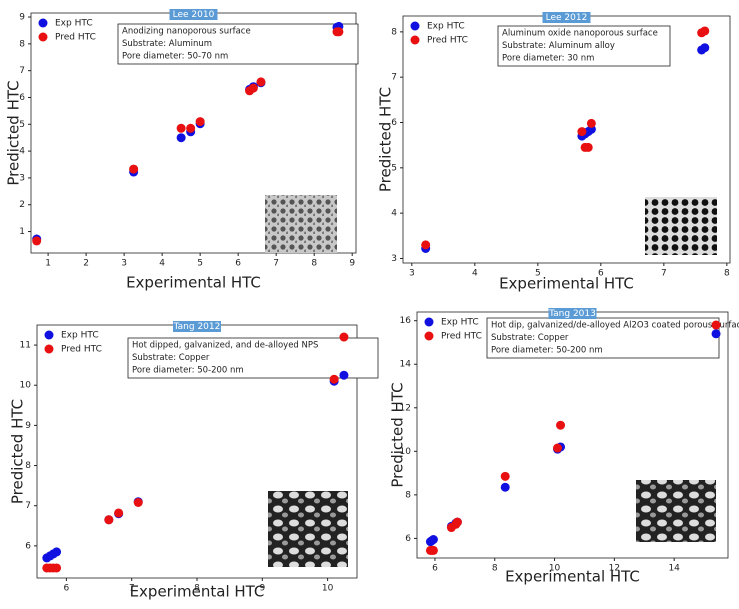 This screenshot has width=739, height=609. What do you see at coordinates (406, 365) in the screenshot?
I see `y-tick-label: 14` at bounding box center [406, 365].